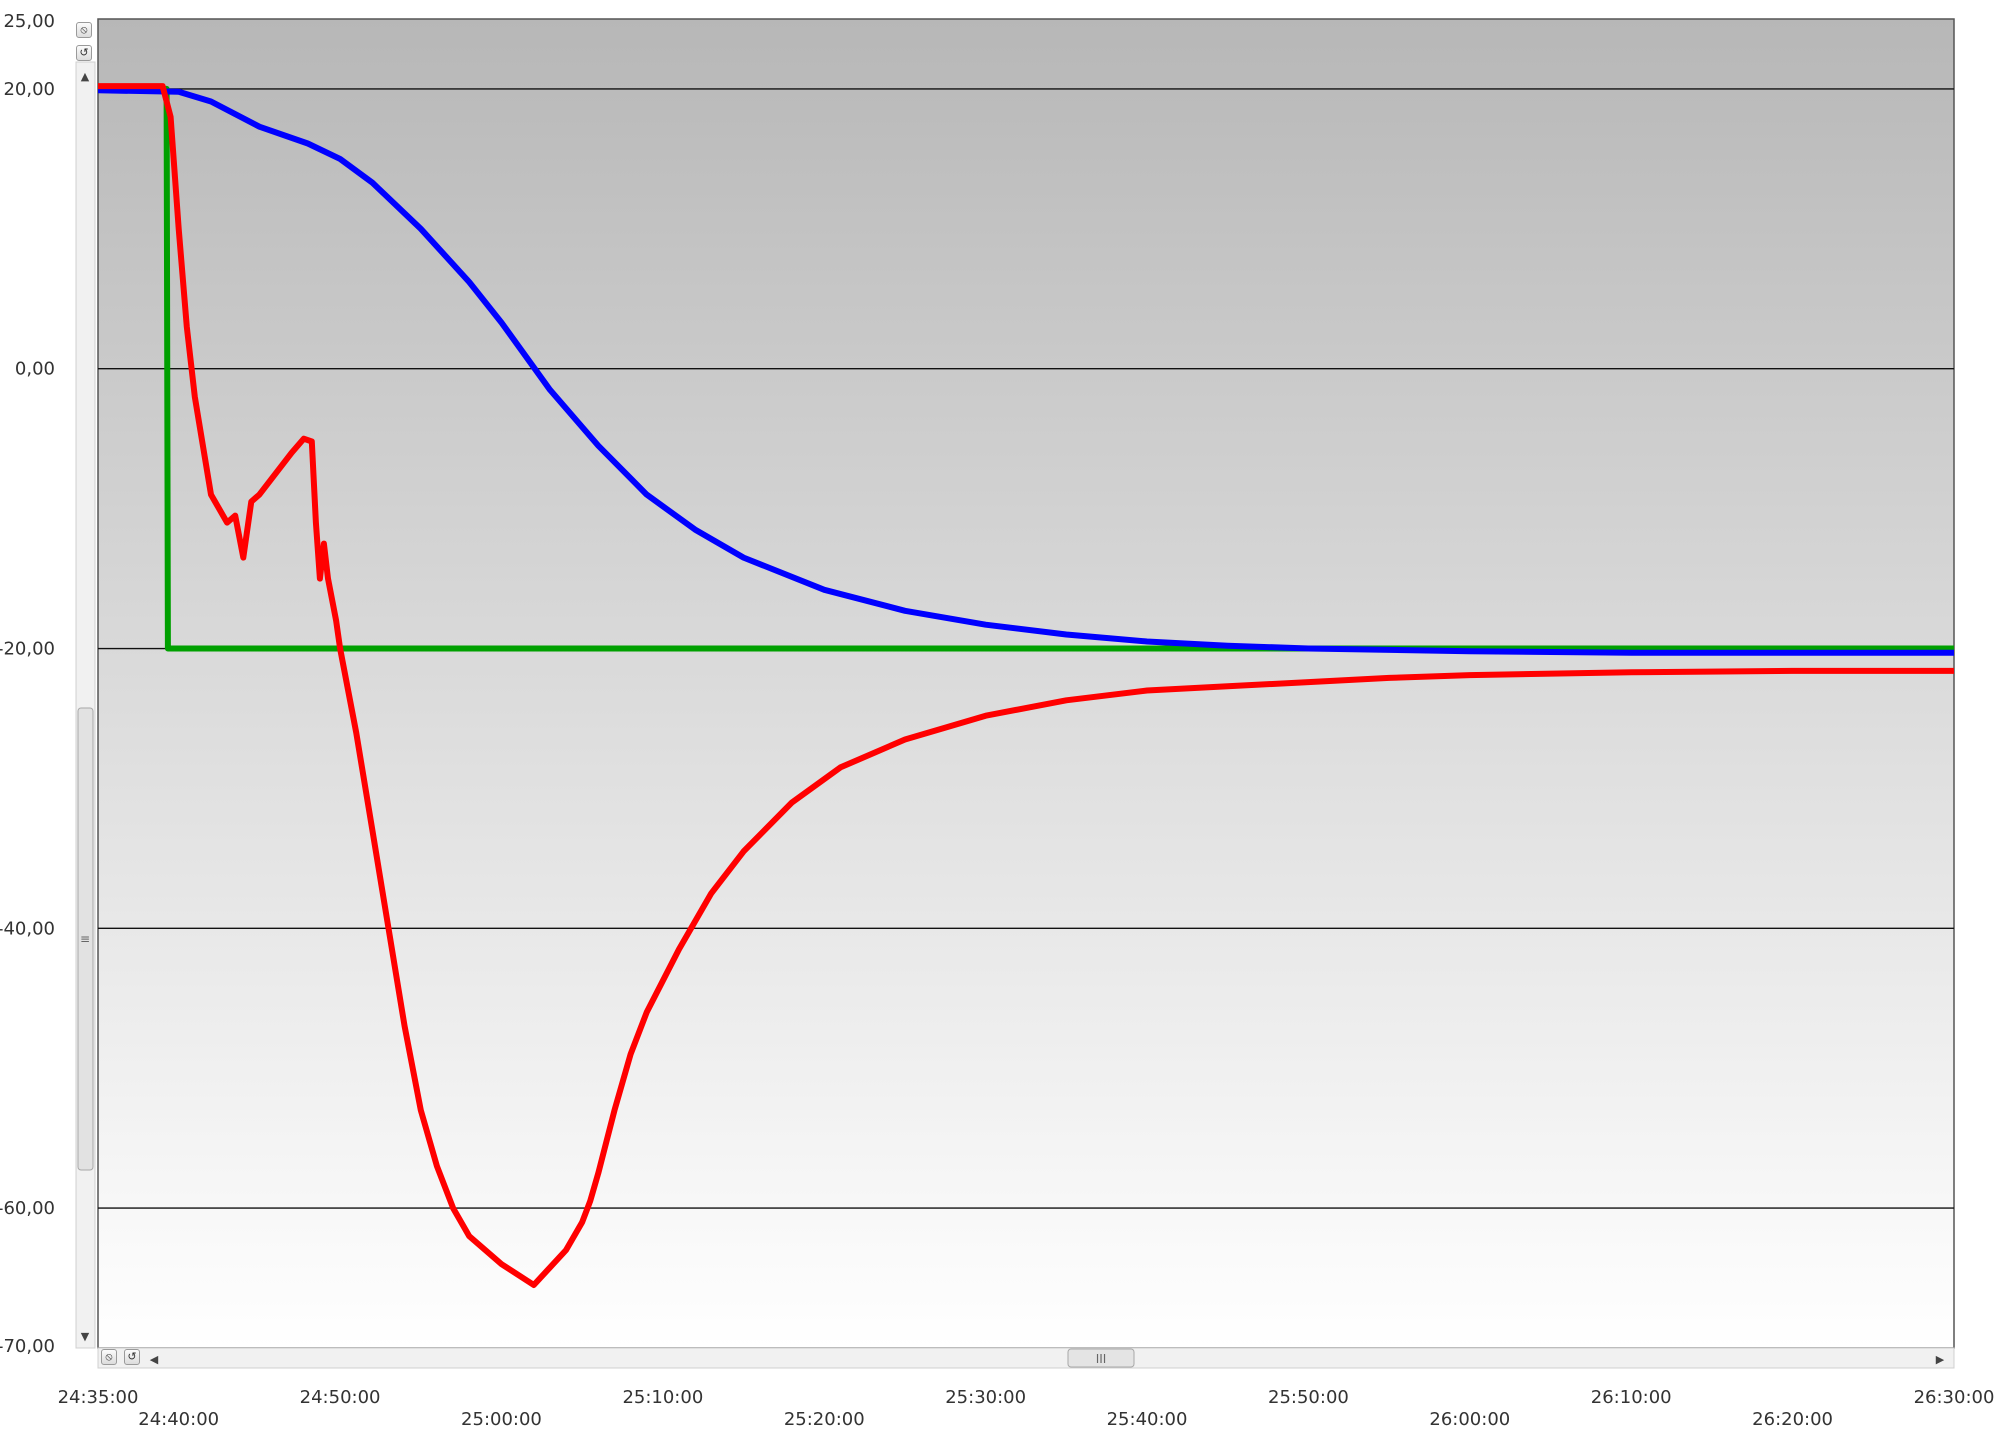 The height and width of the screenshot is (1429, 2000). What do you see at coordinates (1469, 1419) in the screenshot?
I see `x-tick-label: 26:00:00` at bounding box center [1469, 1419].